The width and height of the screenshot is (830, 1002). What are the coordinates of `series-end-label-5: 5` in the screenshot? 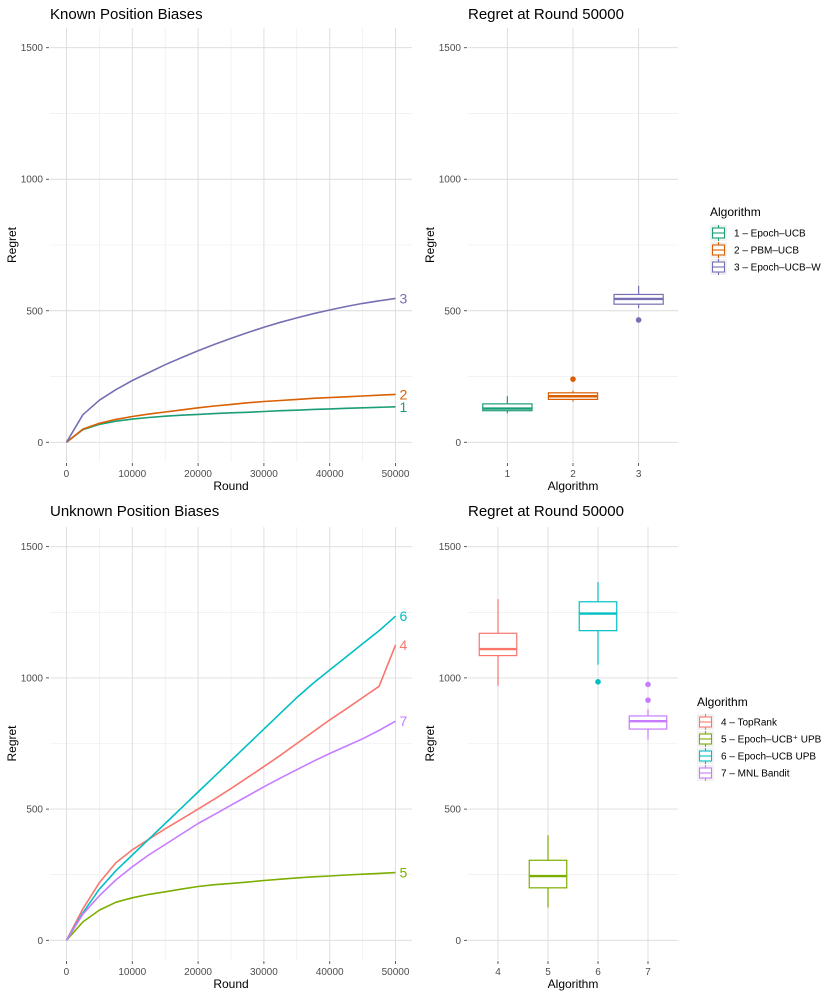 It's located at (404, 873).